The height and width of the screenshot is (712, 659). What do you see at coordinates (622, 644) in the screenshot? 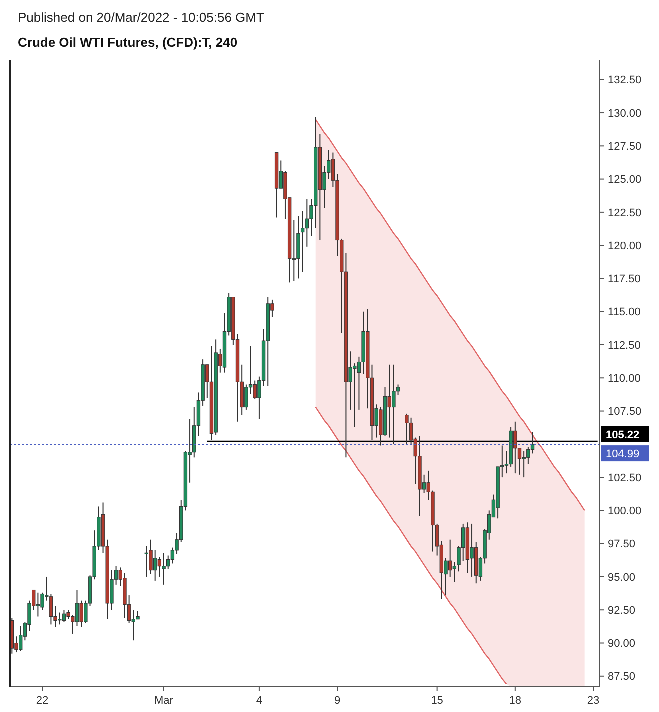
I see `y-tick-label: 90.00` at bounding box center [622, 644].